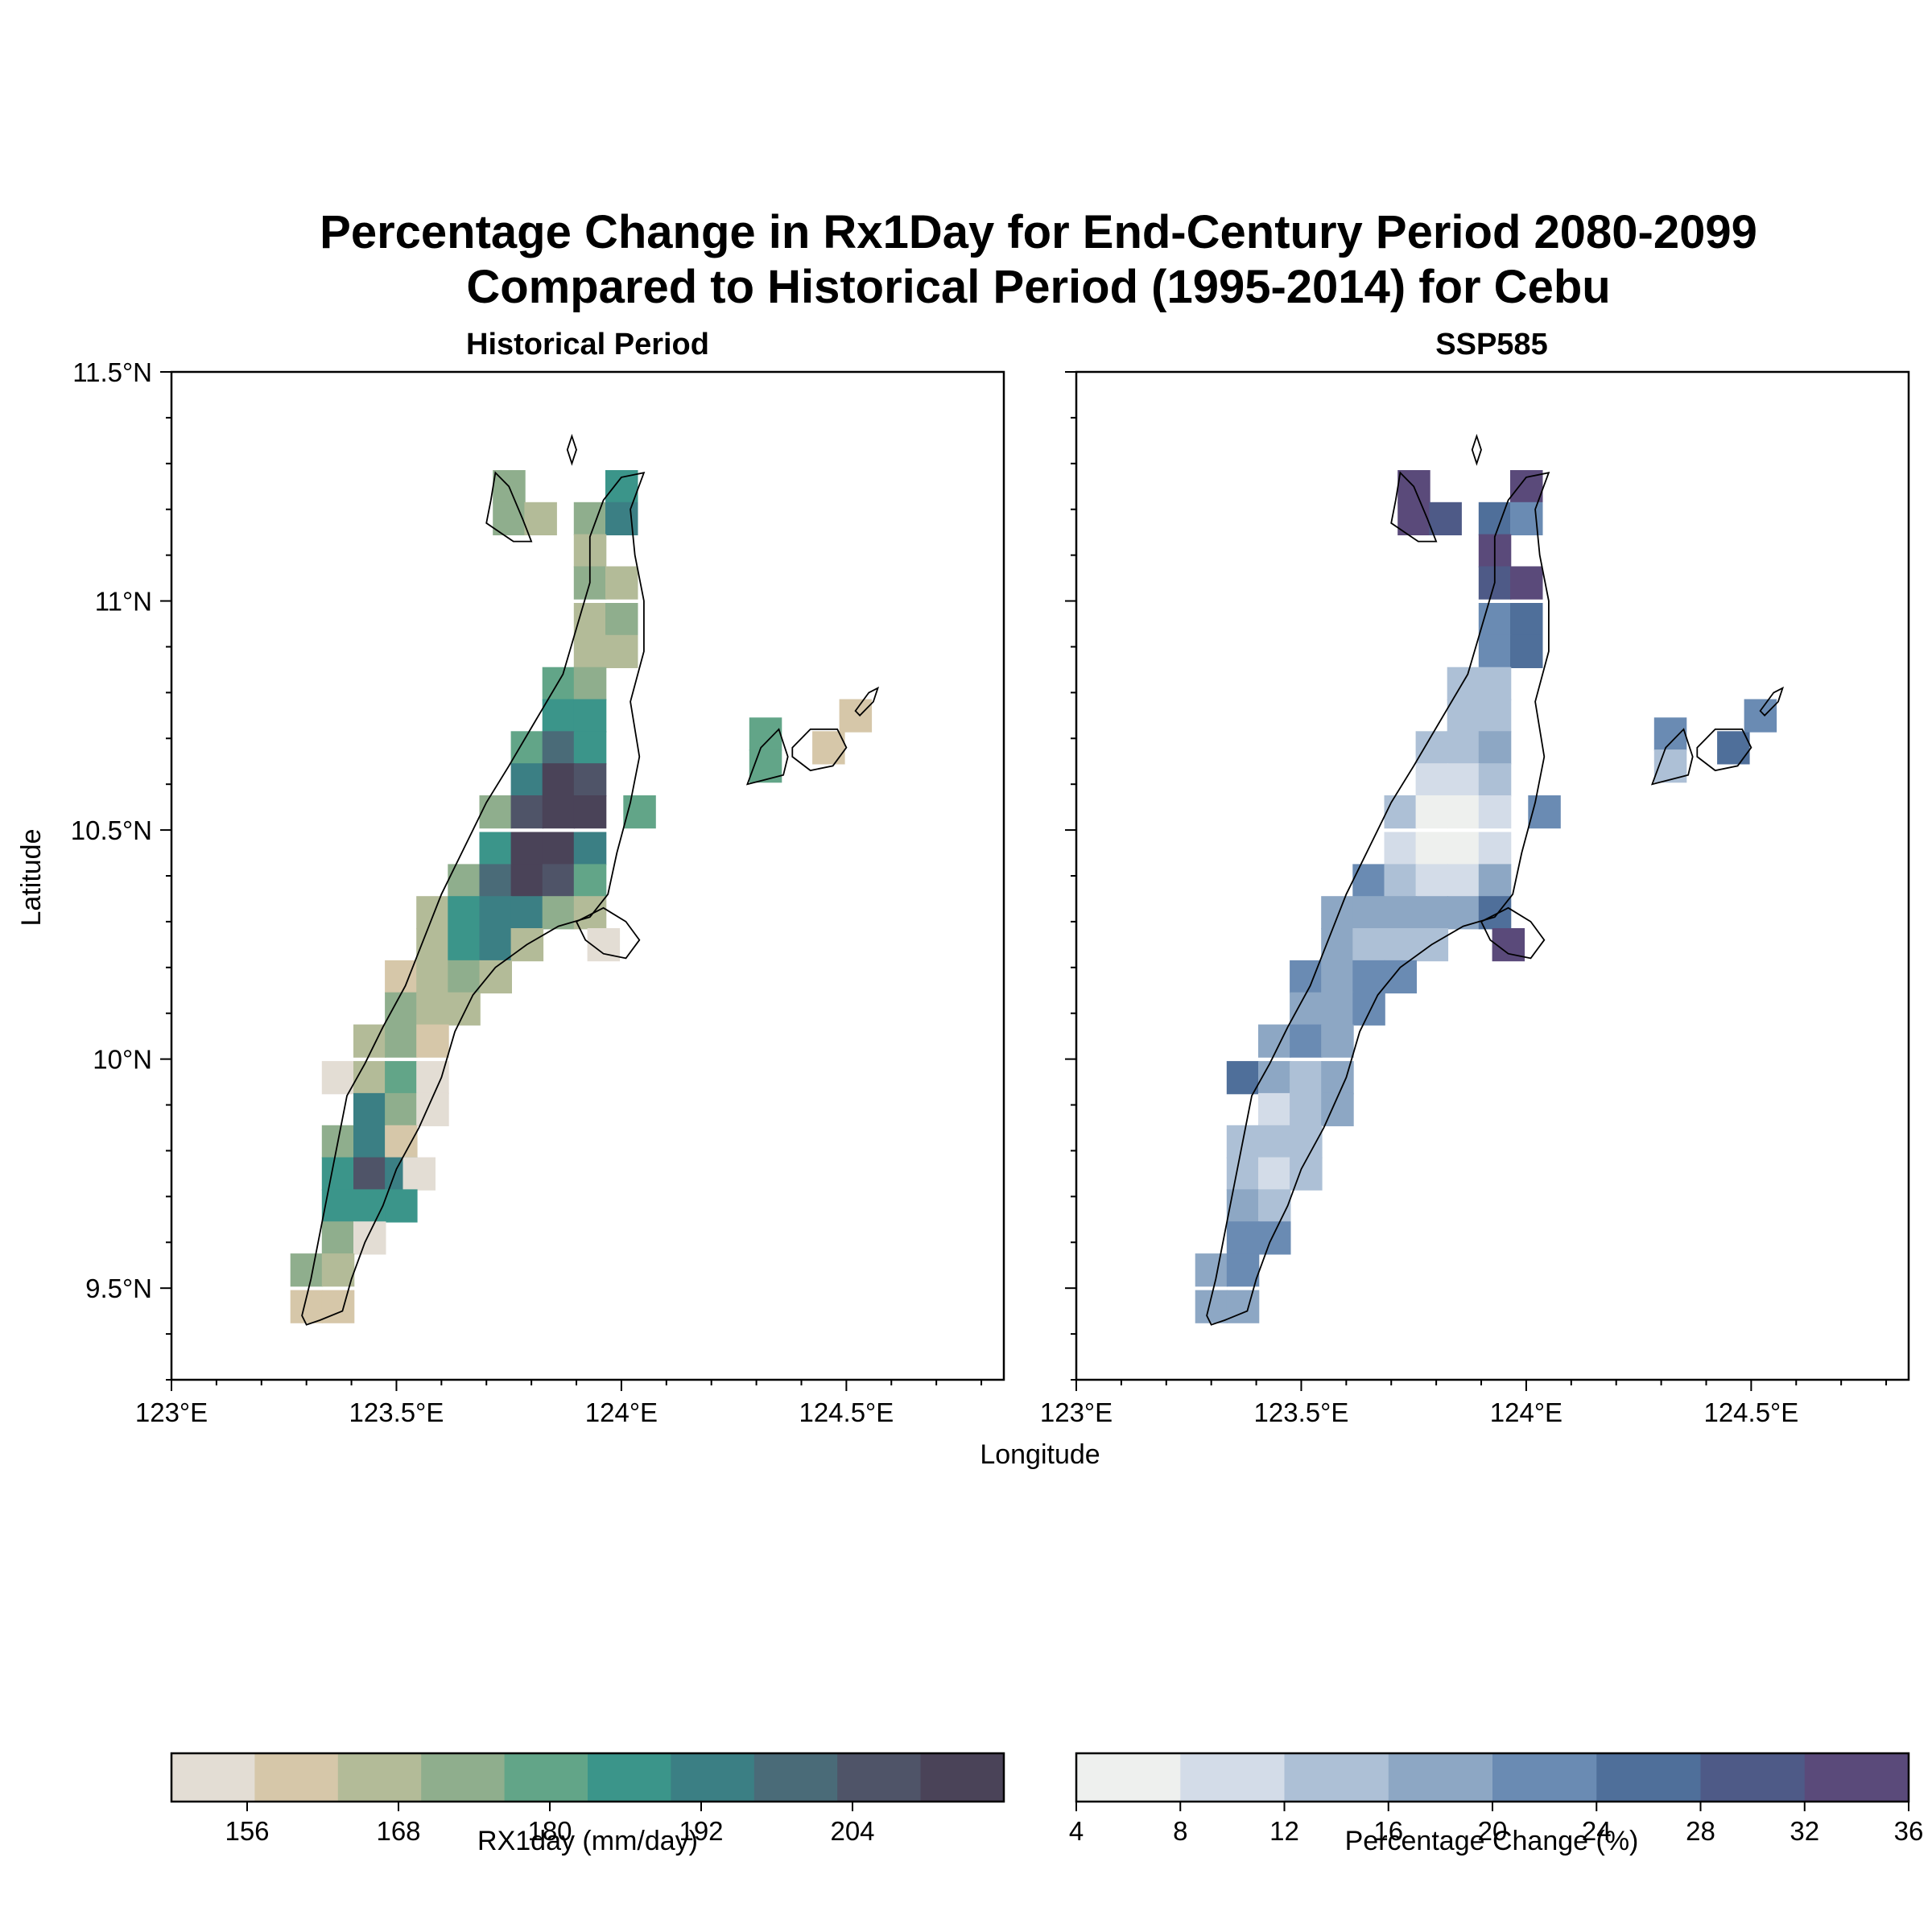  What do you see at coordinates (1909, 1831) in the screenshot?
I see `colorbar-tick-label: 36` at bounding box center [1909, 1831].